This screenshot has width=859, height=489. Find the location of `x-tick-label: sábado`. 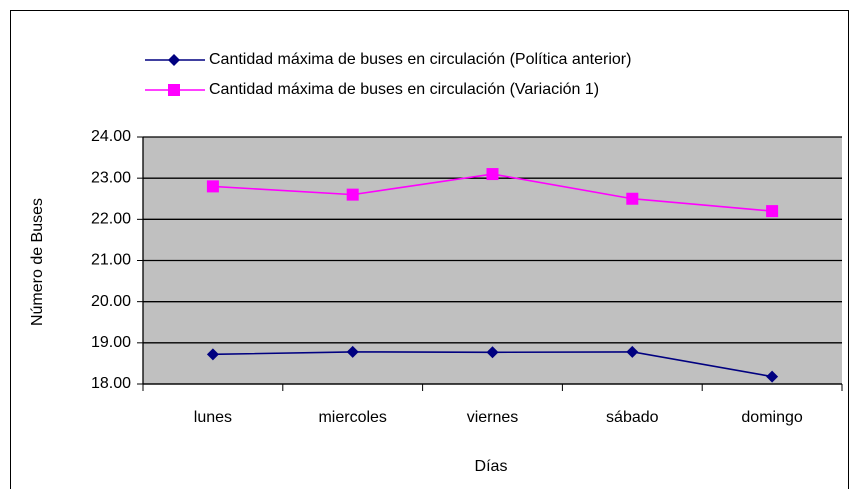

x-tick-label: sábado is located at coordinates (632, 417).